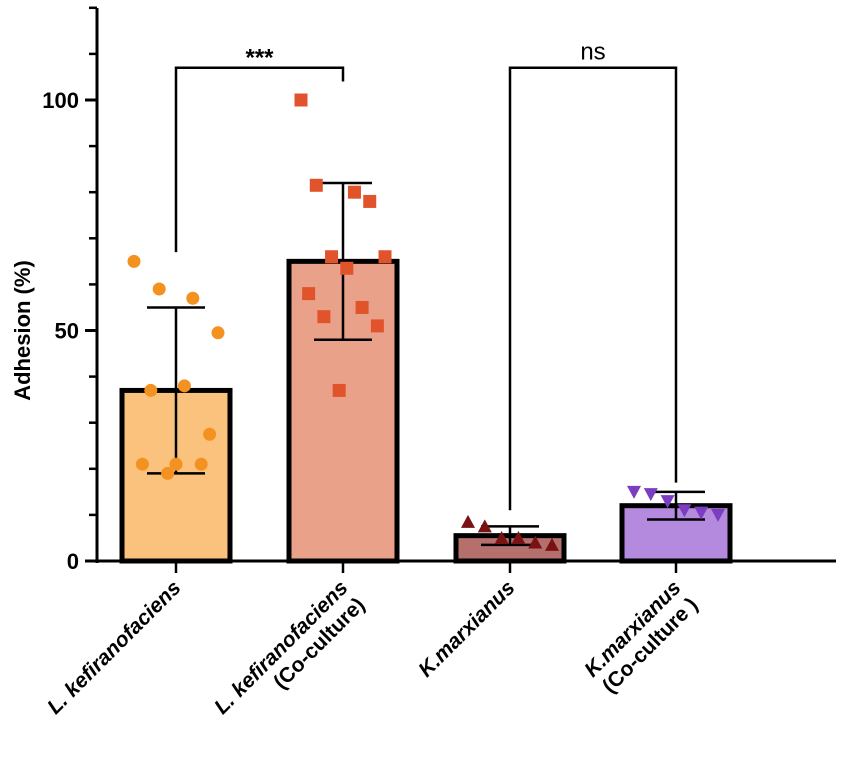 The width and height of the screenshot is (851, 761). I want to click on y-tick-label-100: 100, so click(60, 100).